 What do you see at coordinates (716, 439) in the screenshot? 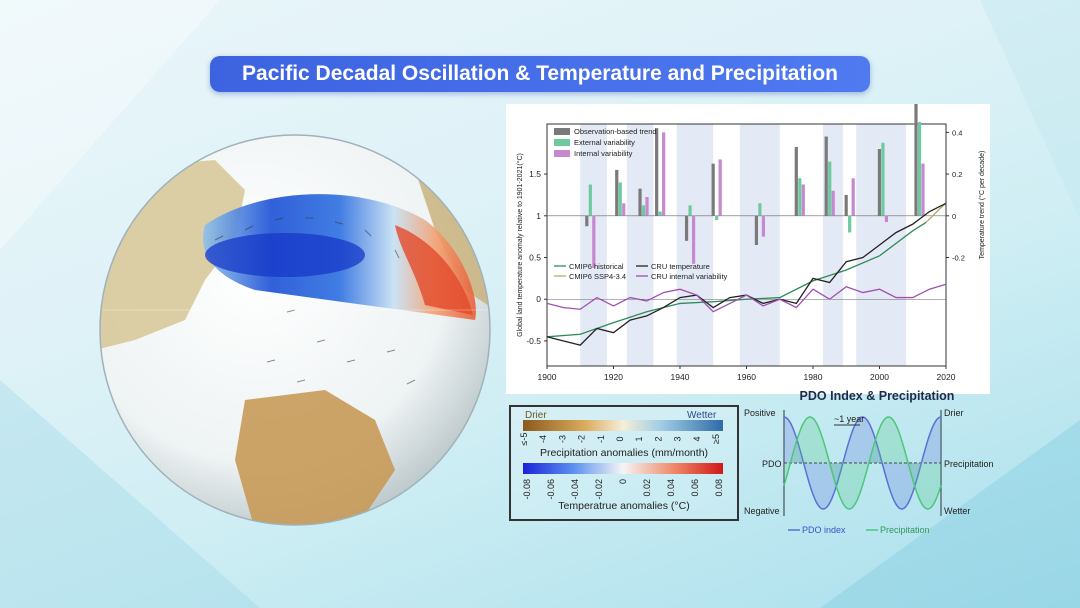
I see `precip-tick-10: ≥5` at bounding box center [716, 439].